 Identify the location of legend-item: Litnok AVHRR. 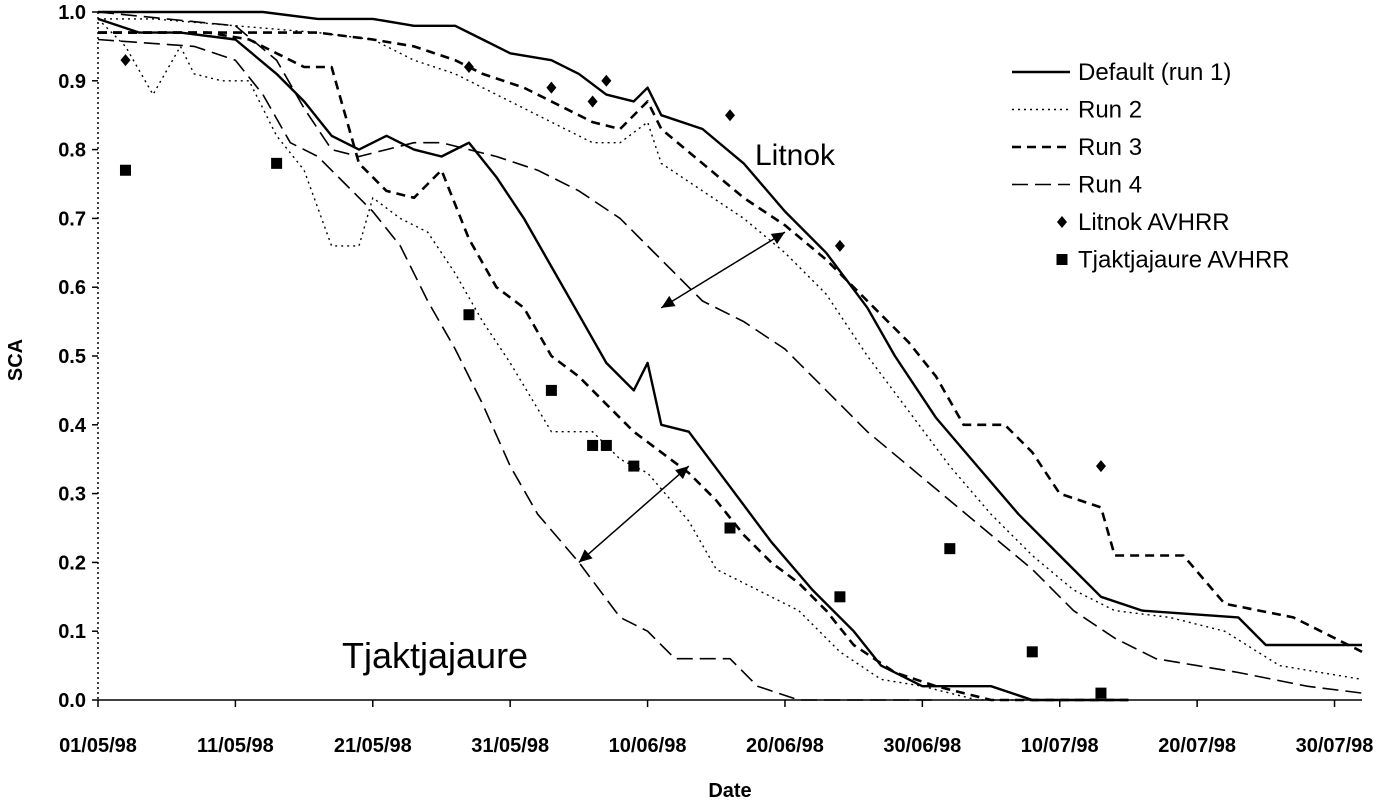
(1143, 222).